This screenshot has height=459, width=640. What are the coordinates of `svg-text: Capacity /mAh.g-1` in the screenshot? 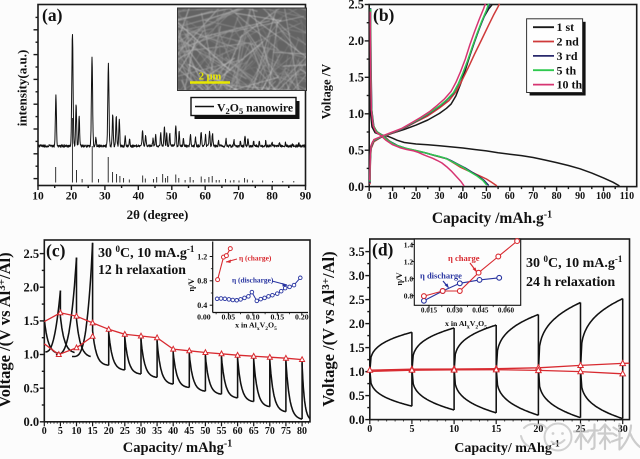 It's located at (492, 219).